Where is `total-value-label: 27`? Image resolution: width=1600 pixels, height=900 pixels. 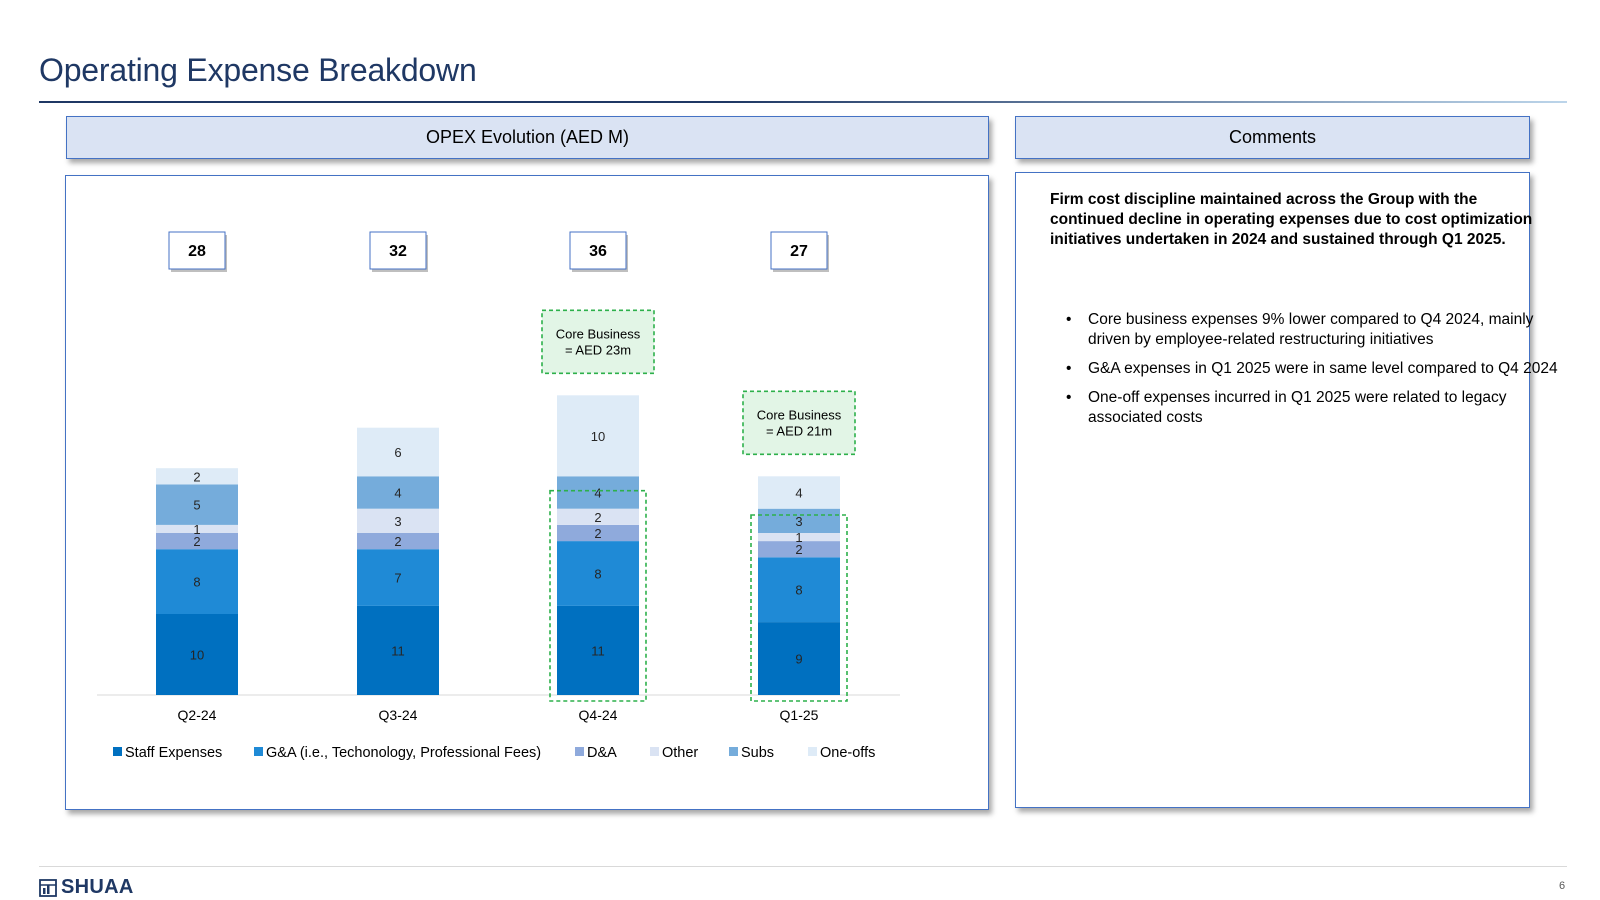
total-value-label: 27 is located at coordinates (799, 251).